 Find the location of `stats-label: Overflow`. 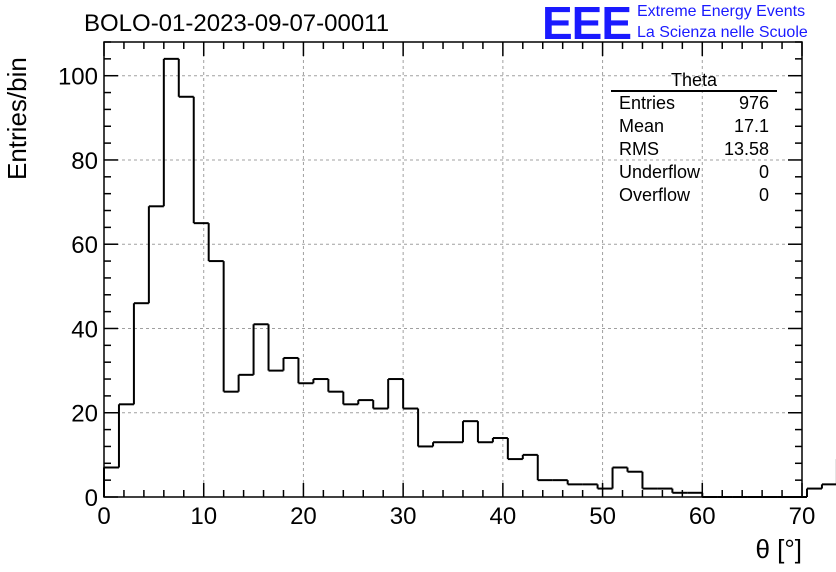

stats-label: Overflow is located at coordinates (655, 195).